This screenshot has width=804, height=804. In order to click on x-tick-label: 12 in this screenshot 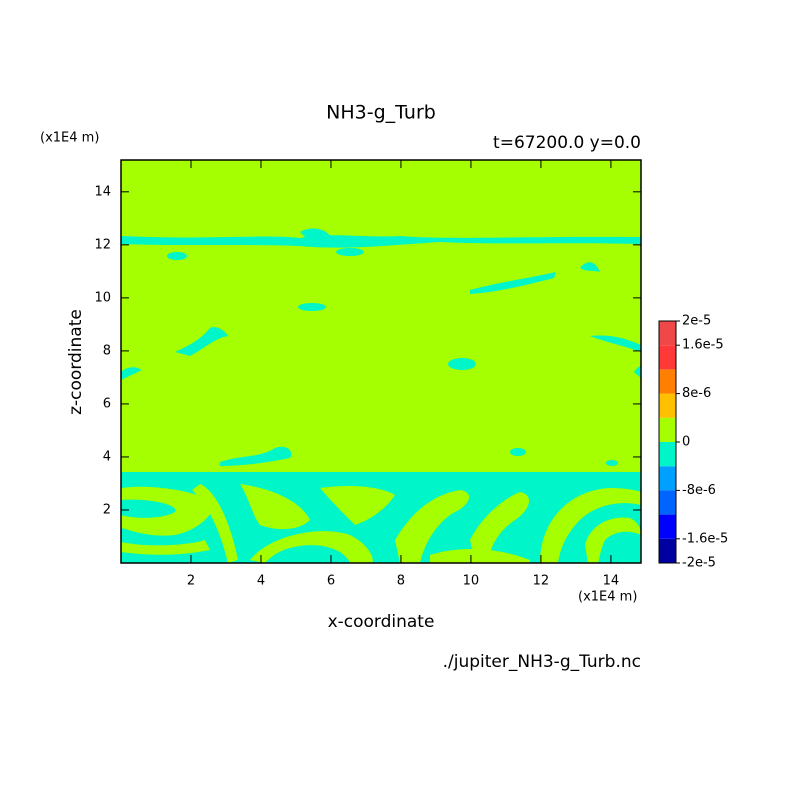, I will do `click(541, 581)`.